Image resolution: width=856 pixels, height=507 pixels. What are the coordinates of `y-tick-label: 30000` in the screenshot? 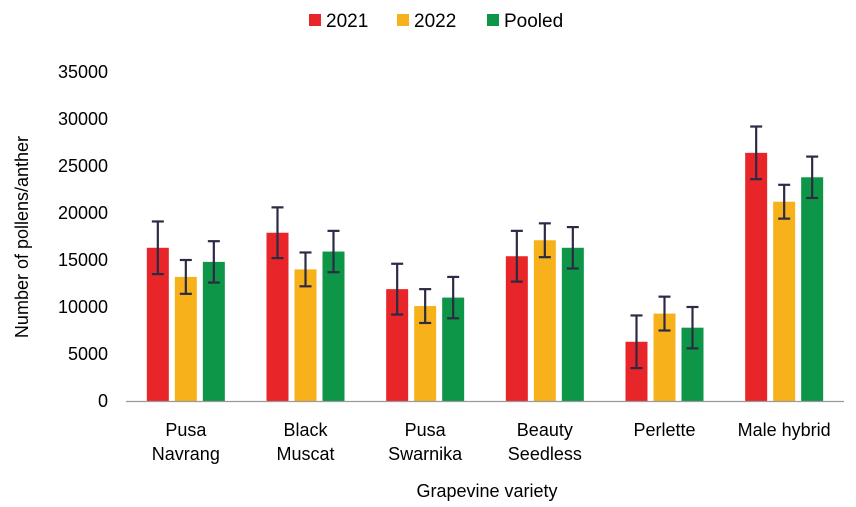 It's located at (83, 119).